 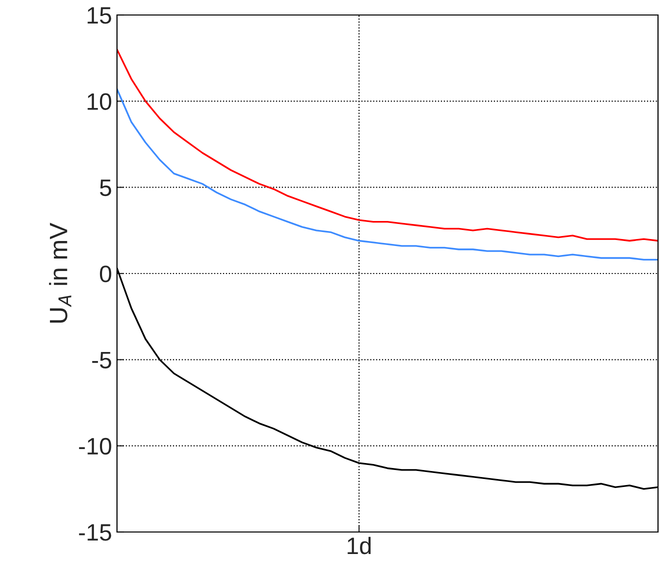 I want to click on y-tick-label: 5, so click(x=106, y=188).